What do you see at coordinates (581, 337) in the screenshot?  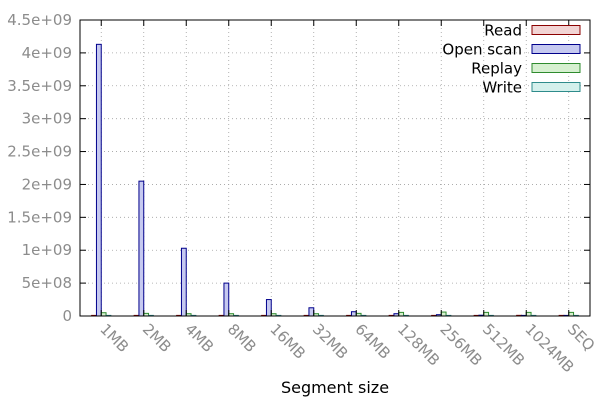 I see `x-tick-label: SEQ` at bounding box center [581, 337].